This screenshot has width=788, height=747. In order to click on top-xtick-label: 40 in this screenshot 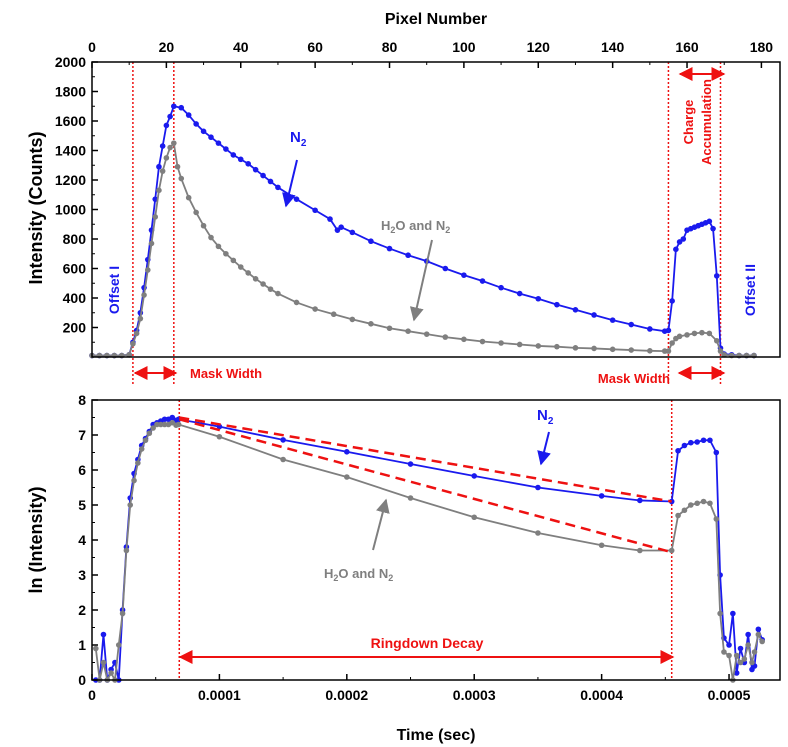, I will do `click(241, 47)`.